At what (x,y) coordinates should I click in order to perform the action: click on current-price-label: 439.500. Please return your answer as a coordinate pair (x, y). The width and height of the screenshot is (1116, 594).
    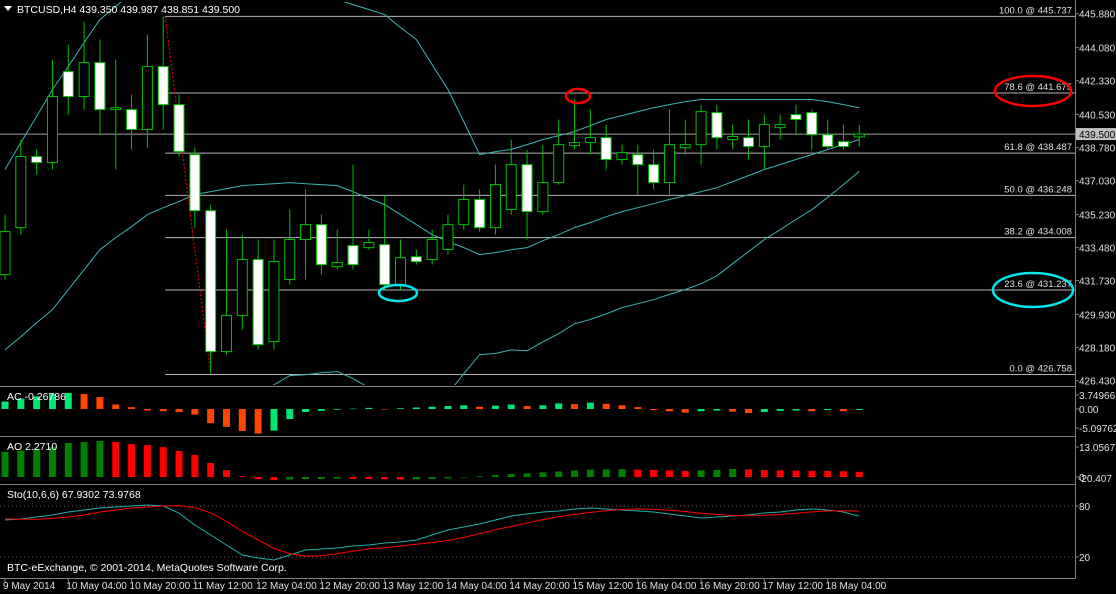
    Looking at the image, I should click on (1097, 135).